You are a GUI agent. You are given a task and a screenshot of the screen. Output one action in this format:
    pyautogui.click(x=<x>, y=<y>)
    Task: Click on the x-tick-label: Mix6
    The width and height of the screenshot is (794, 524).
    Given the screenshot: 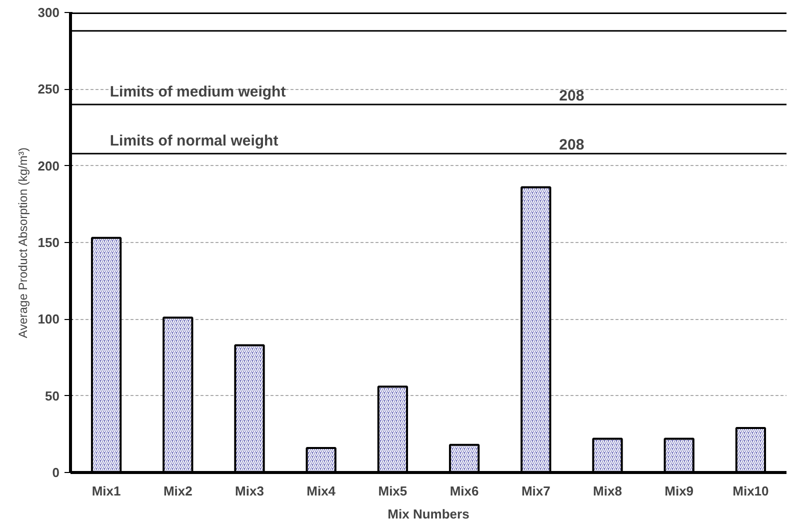 What is the action you would take?
    pyautogui.click(x=464, y=491)
    